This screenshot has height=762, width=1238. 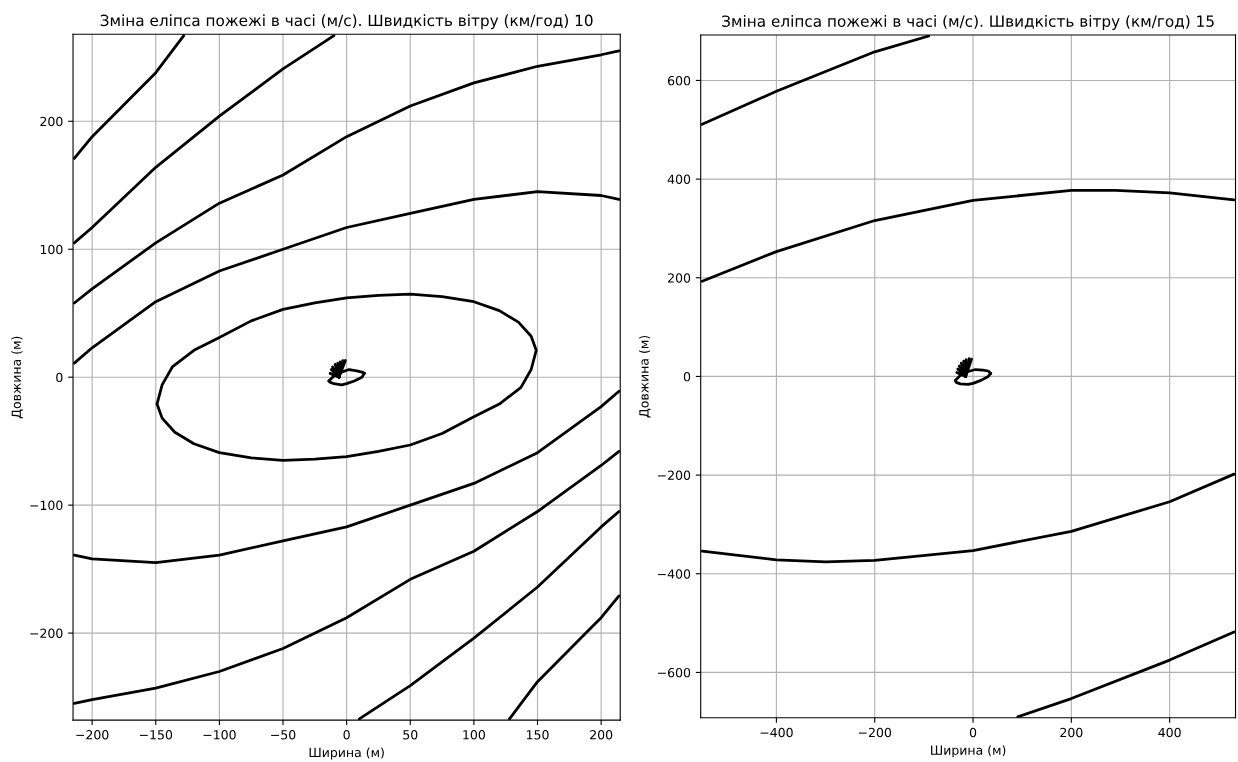 I want to click on y-tick-label: 100, so click(x=51, y=249).